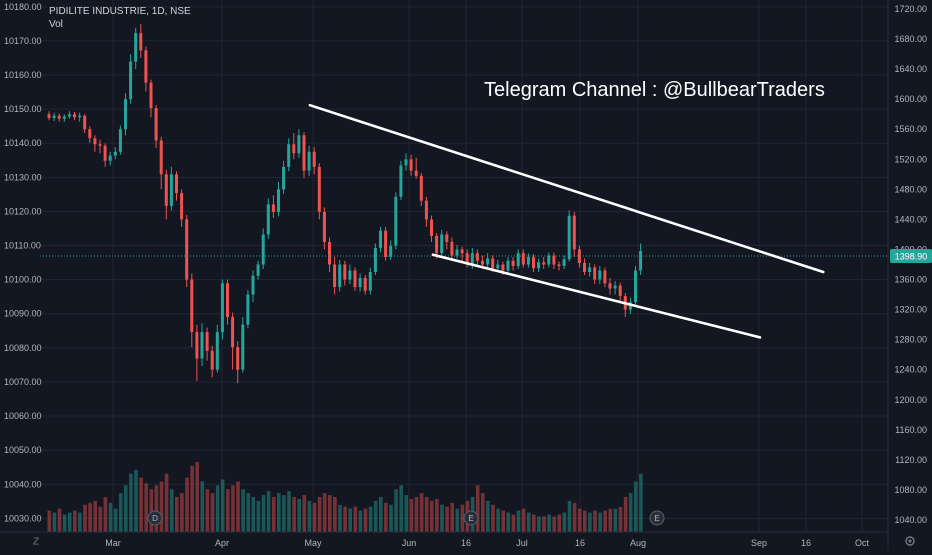 This screenshot has height=555, width=932. What do you see at coordinates (23, 41) in the screenshot?
I see `left-axis-tick-label: 10170.00` at bounding box center [23, 41].